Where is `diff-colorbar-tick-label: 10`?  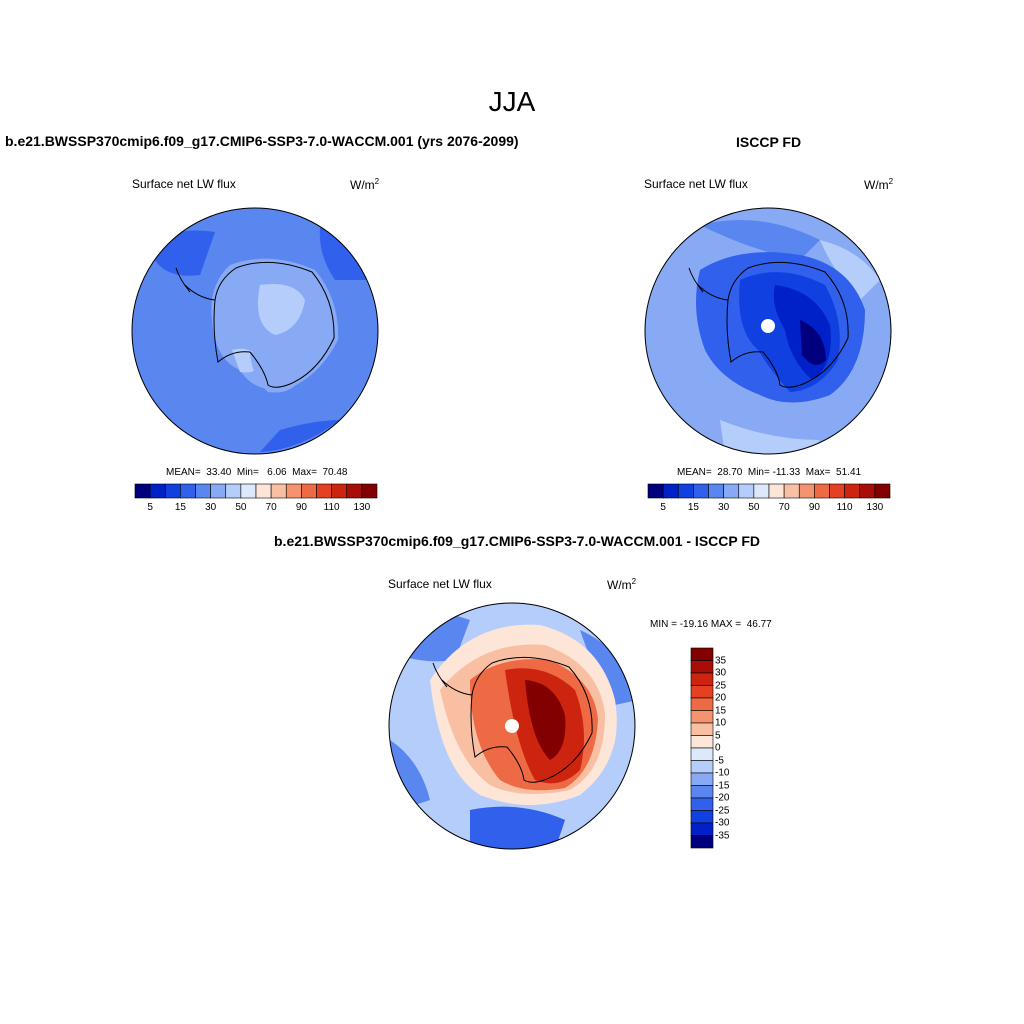
diff-colorbar-tick-label: 10 is located at coordinates (721, 723).